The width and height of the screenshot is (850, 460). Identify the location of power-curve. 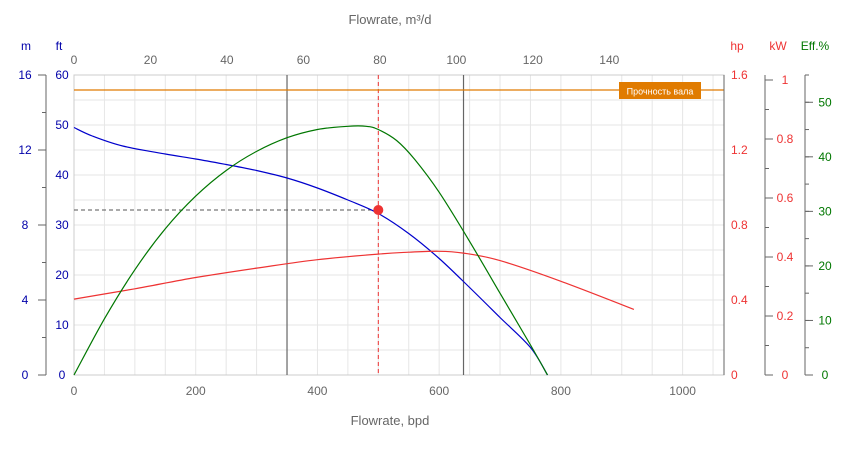
(354, 280).